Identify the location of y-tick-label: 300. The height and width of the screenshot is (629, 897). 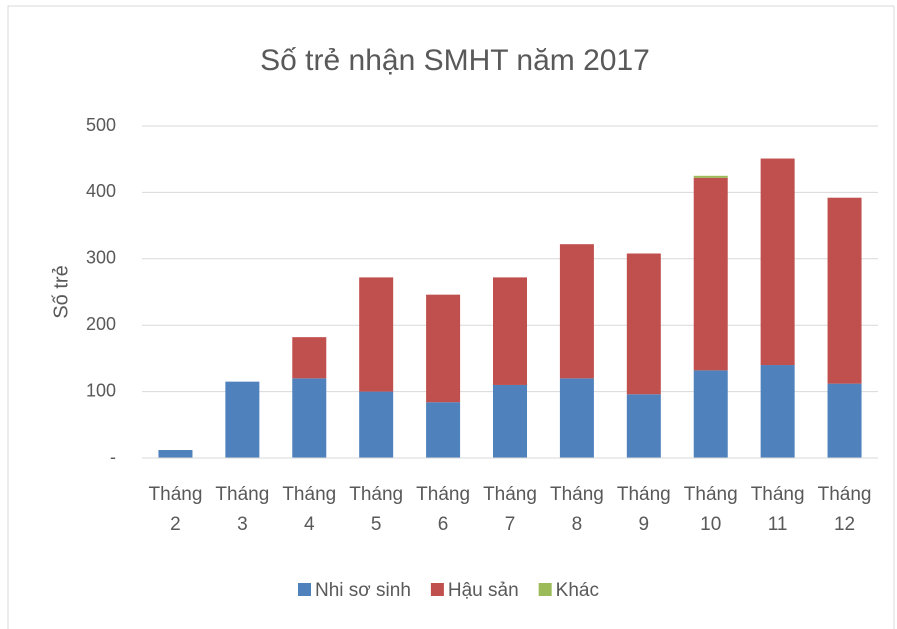
(101, 258).